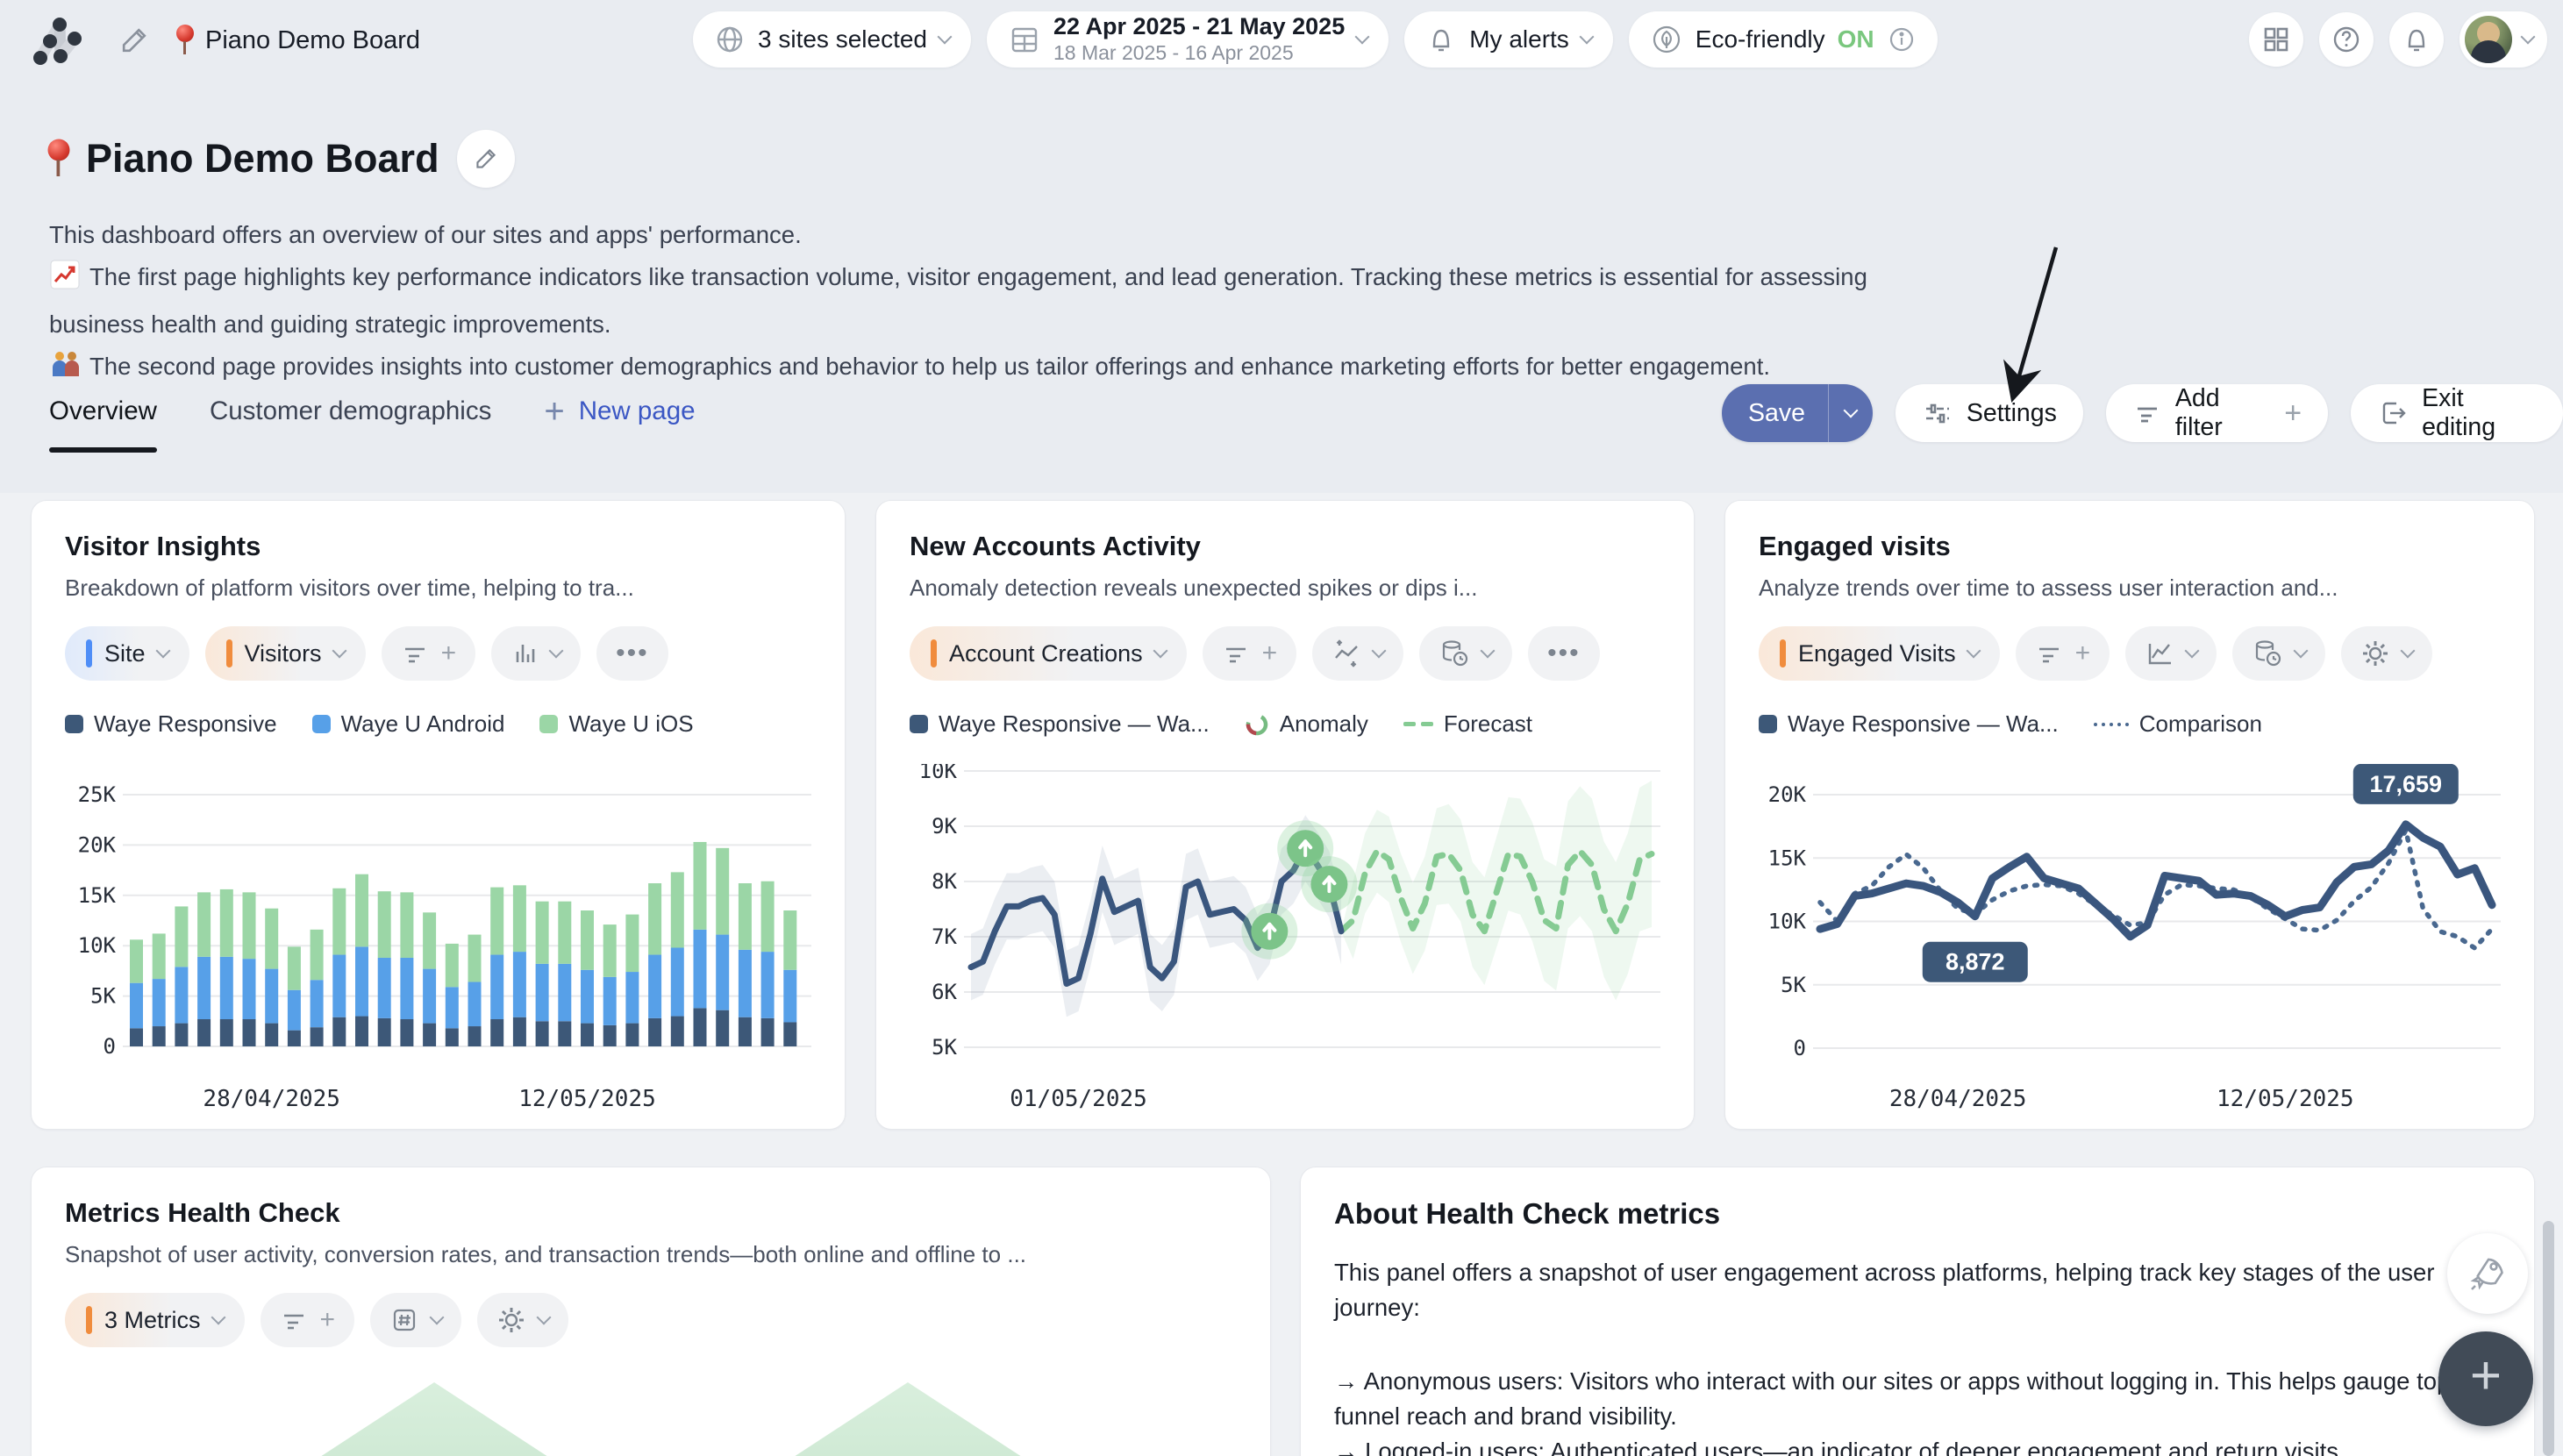 Image resolution: width=2563 pixels, height=1456 pixels. What do you see at coordinates (2485, 1378) in the screenshot?
I see `add-widget-fab: +` at bounding box center [2485, 1378].